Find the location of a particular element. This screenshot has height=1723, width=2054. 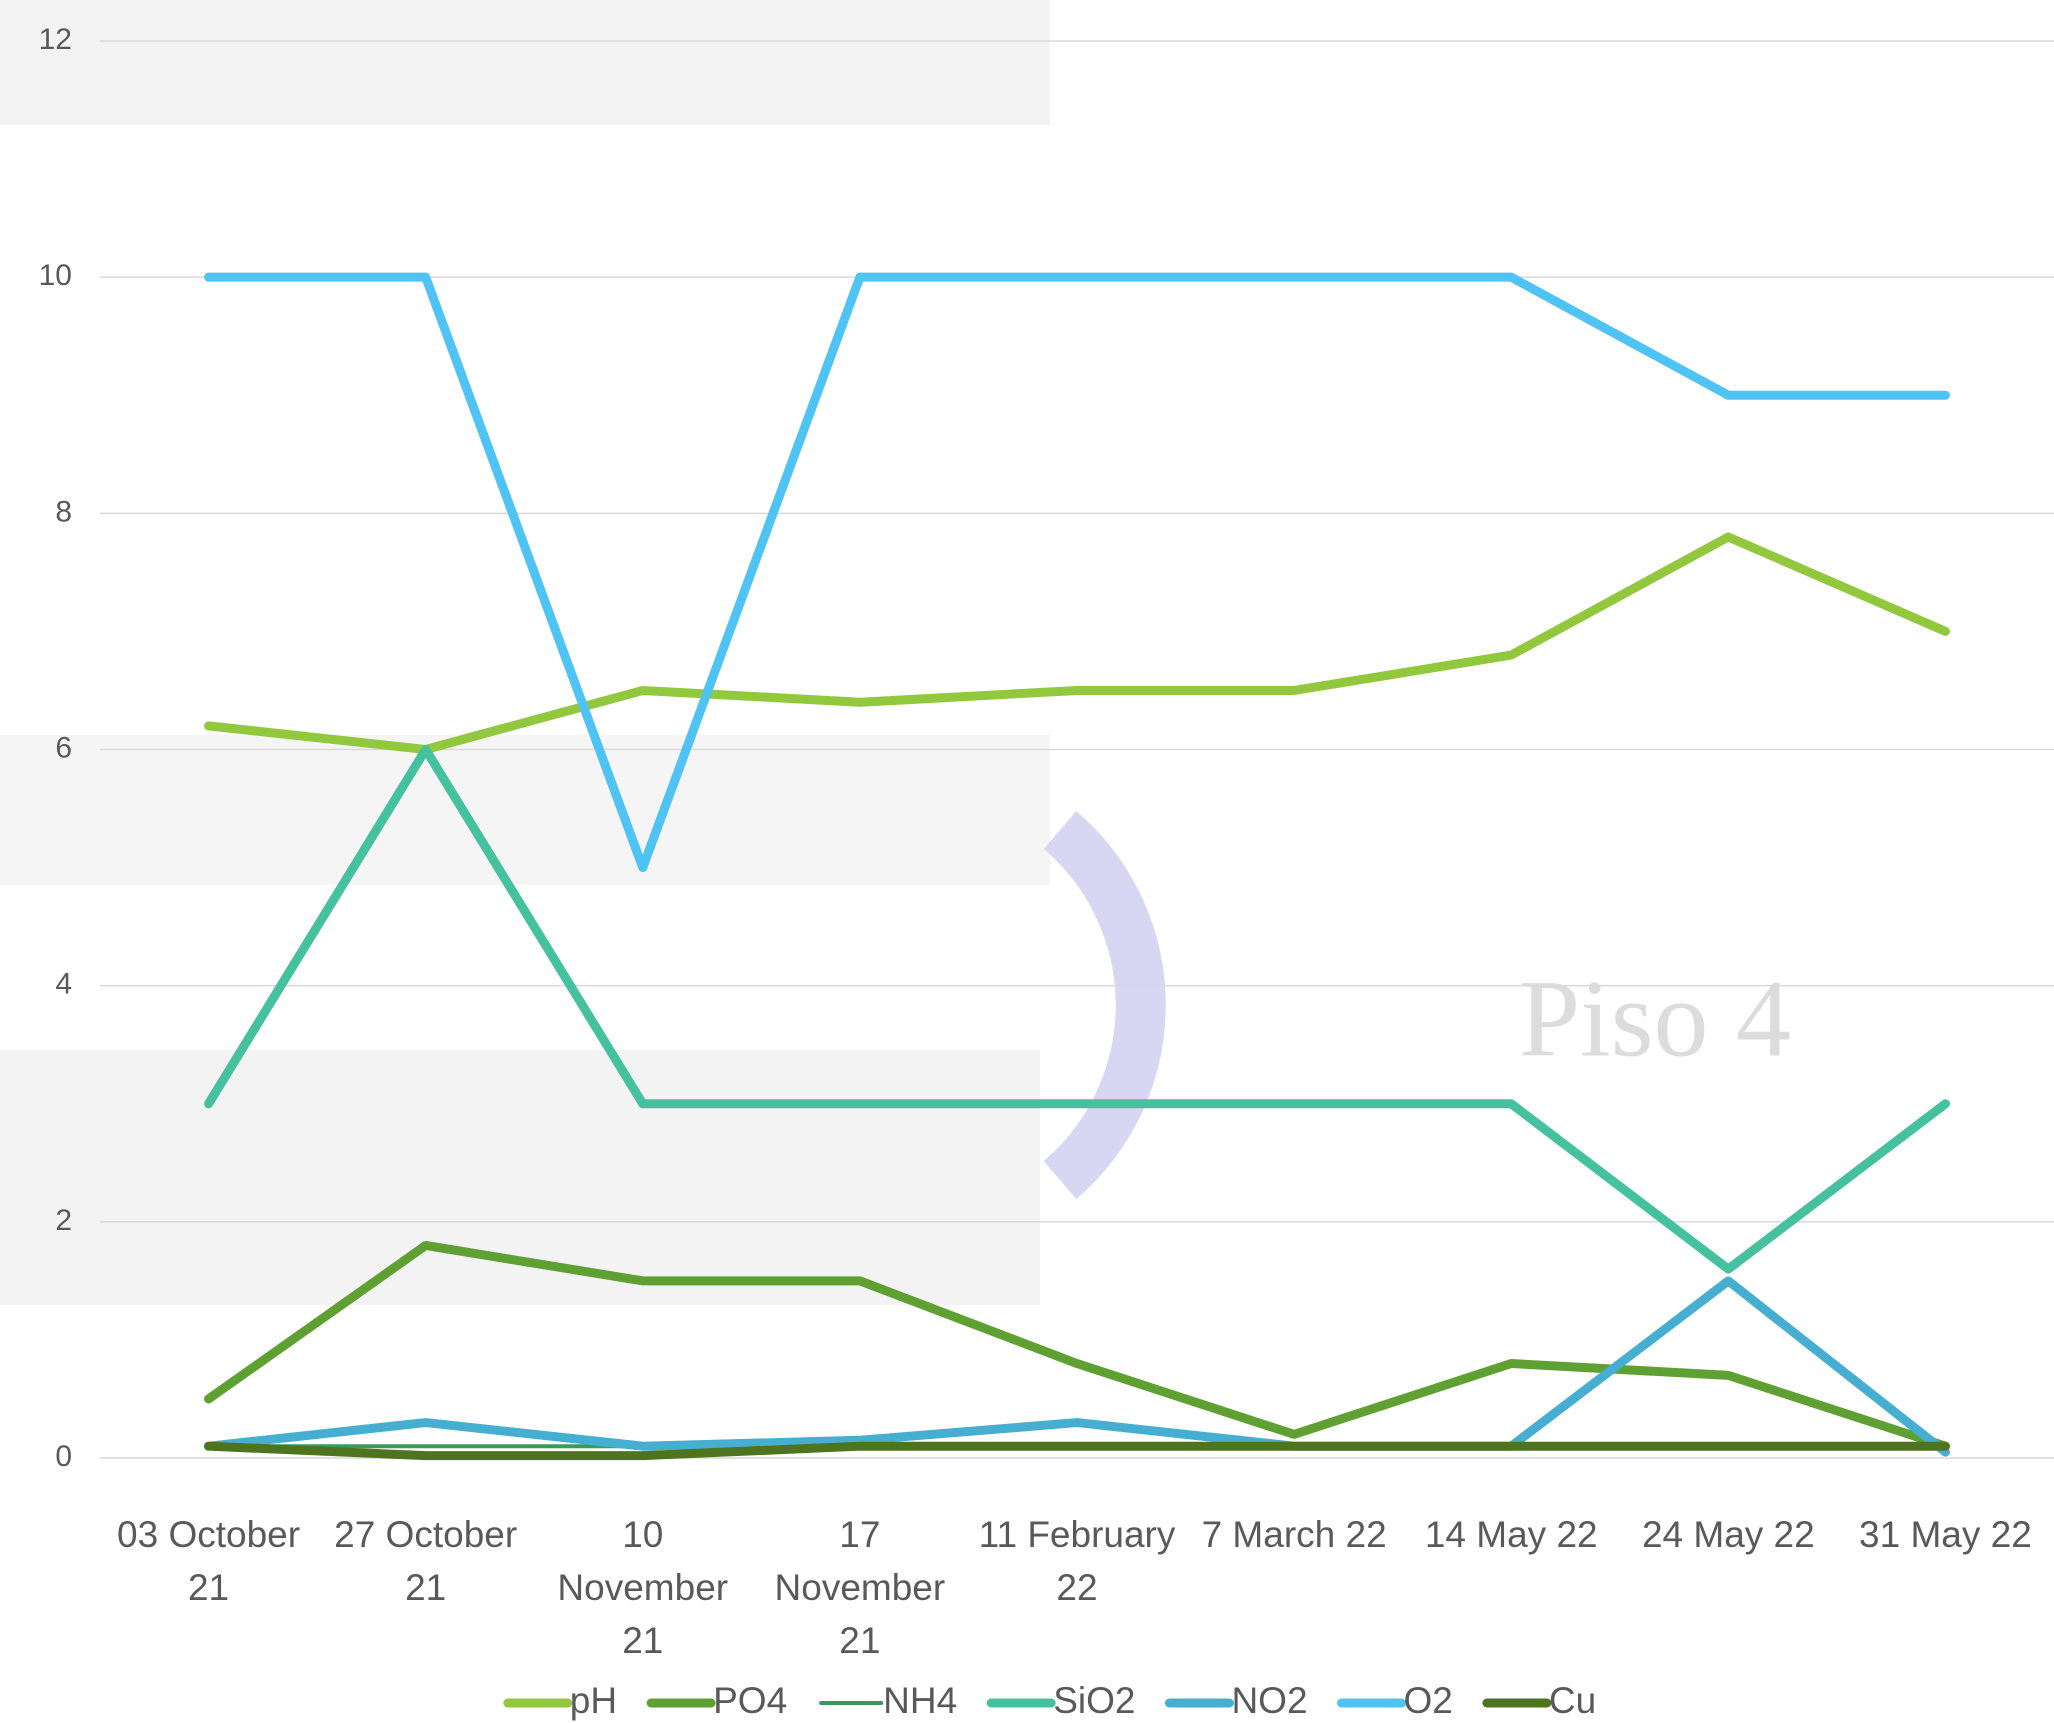

y-tick-label: 10 is located at coordinates (55, 275).